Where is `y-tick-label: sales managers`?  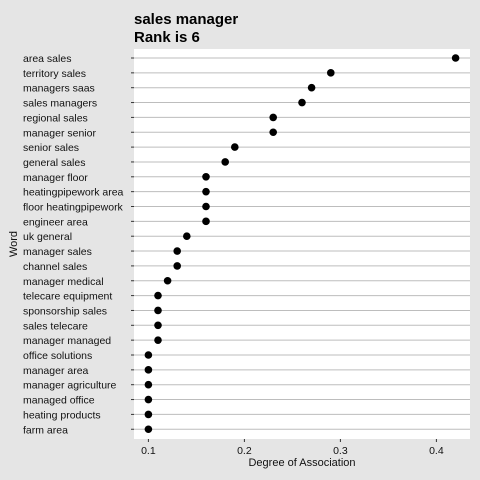 y-tick-label: sales managers is located at coordinates (60, 104).